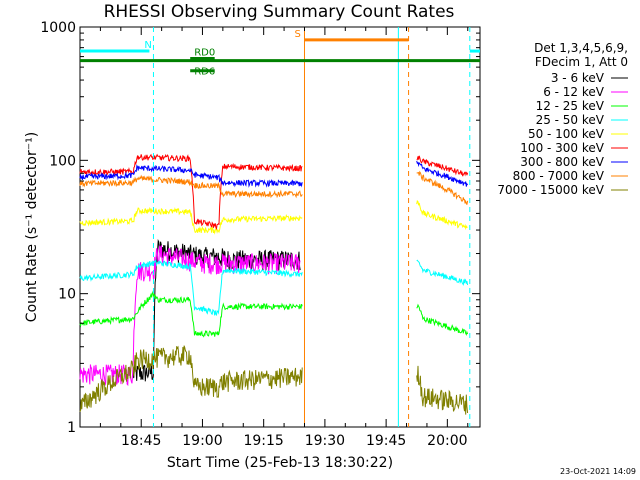  Describe the element at coordinates (562, 162) in the screenshot. I see `legend-label-7: 300 - 800 keV` at that location.